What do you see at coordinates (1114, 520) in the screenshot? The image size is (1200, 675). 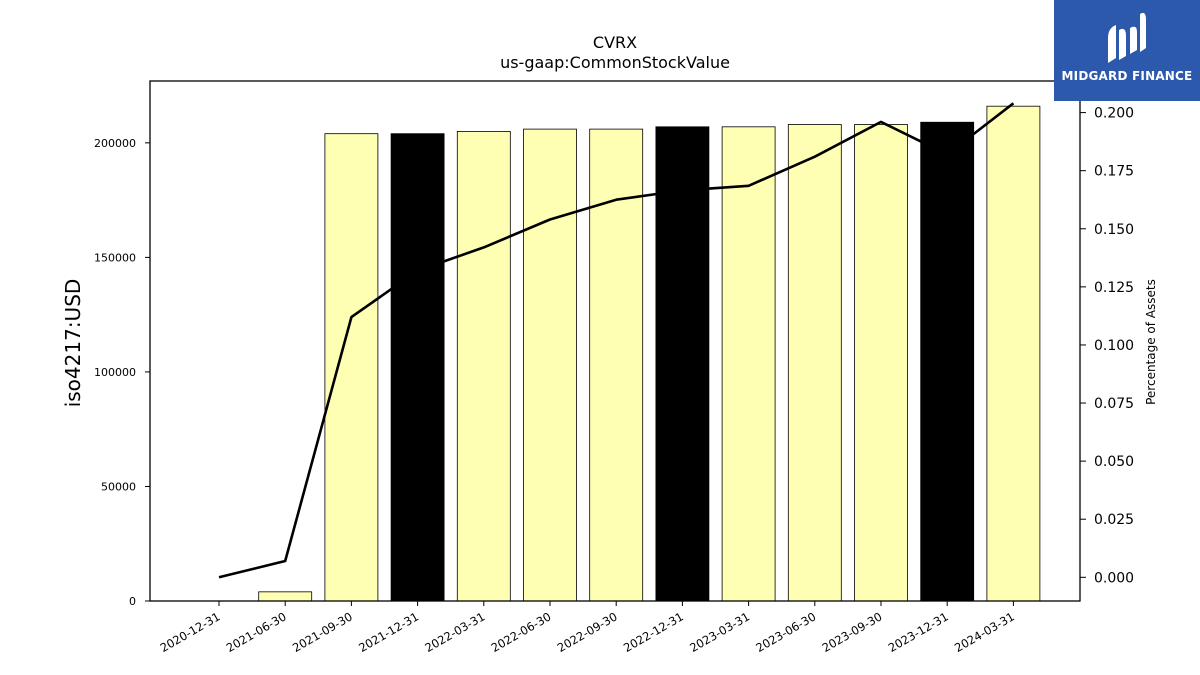 I see `y2-tick-label: 0.025` at bounding box center [1114, 520].